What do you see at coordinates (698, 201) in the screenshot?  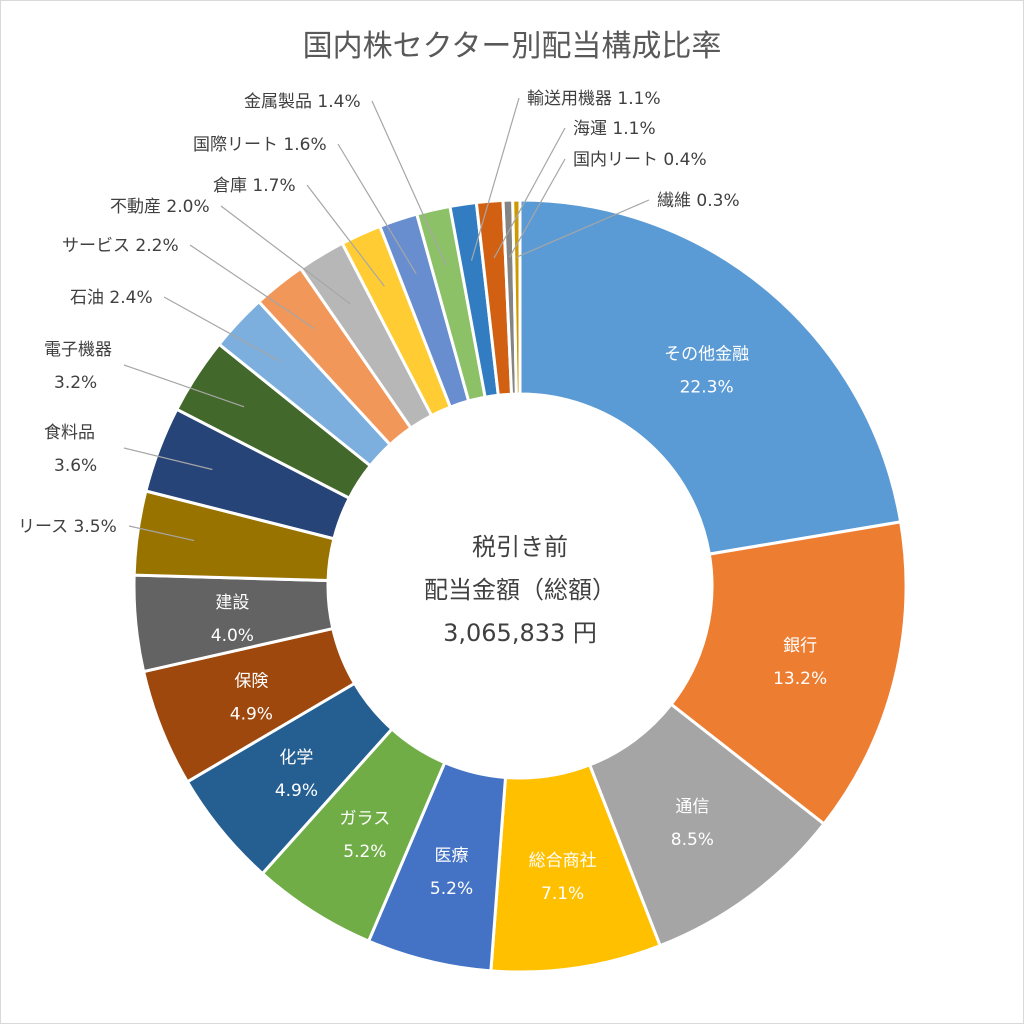 I see `slice-label-21: 繊維 0.3%` at bounding box center [698, 201].